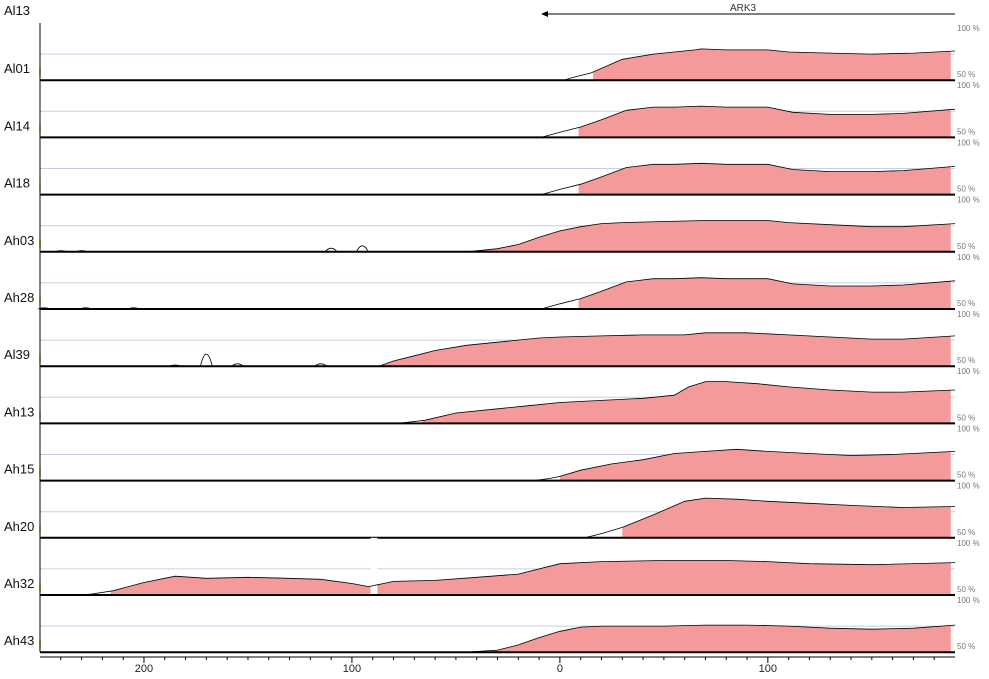 The image size is (989, 679). Describe the element at coordinates (560, 669) in the screenshot. I see `x-tick-label: 0` at that location.